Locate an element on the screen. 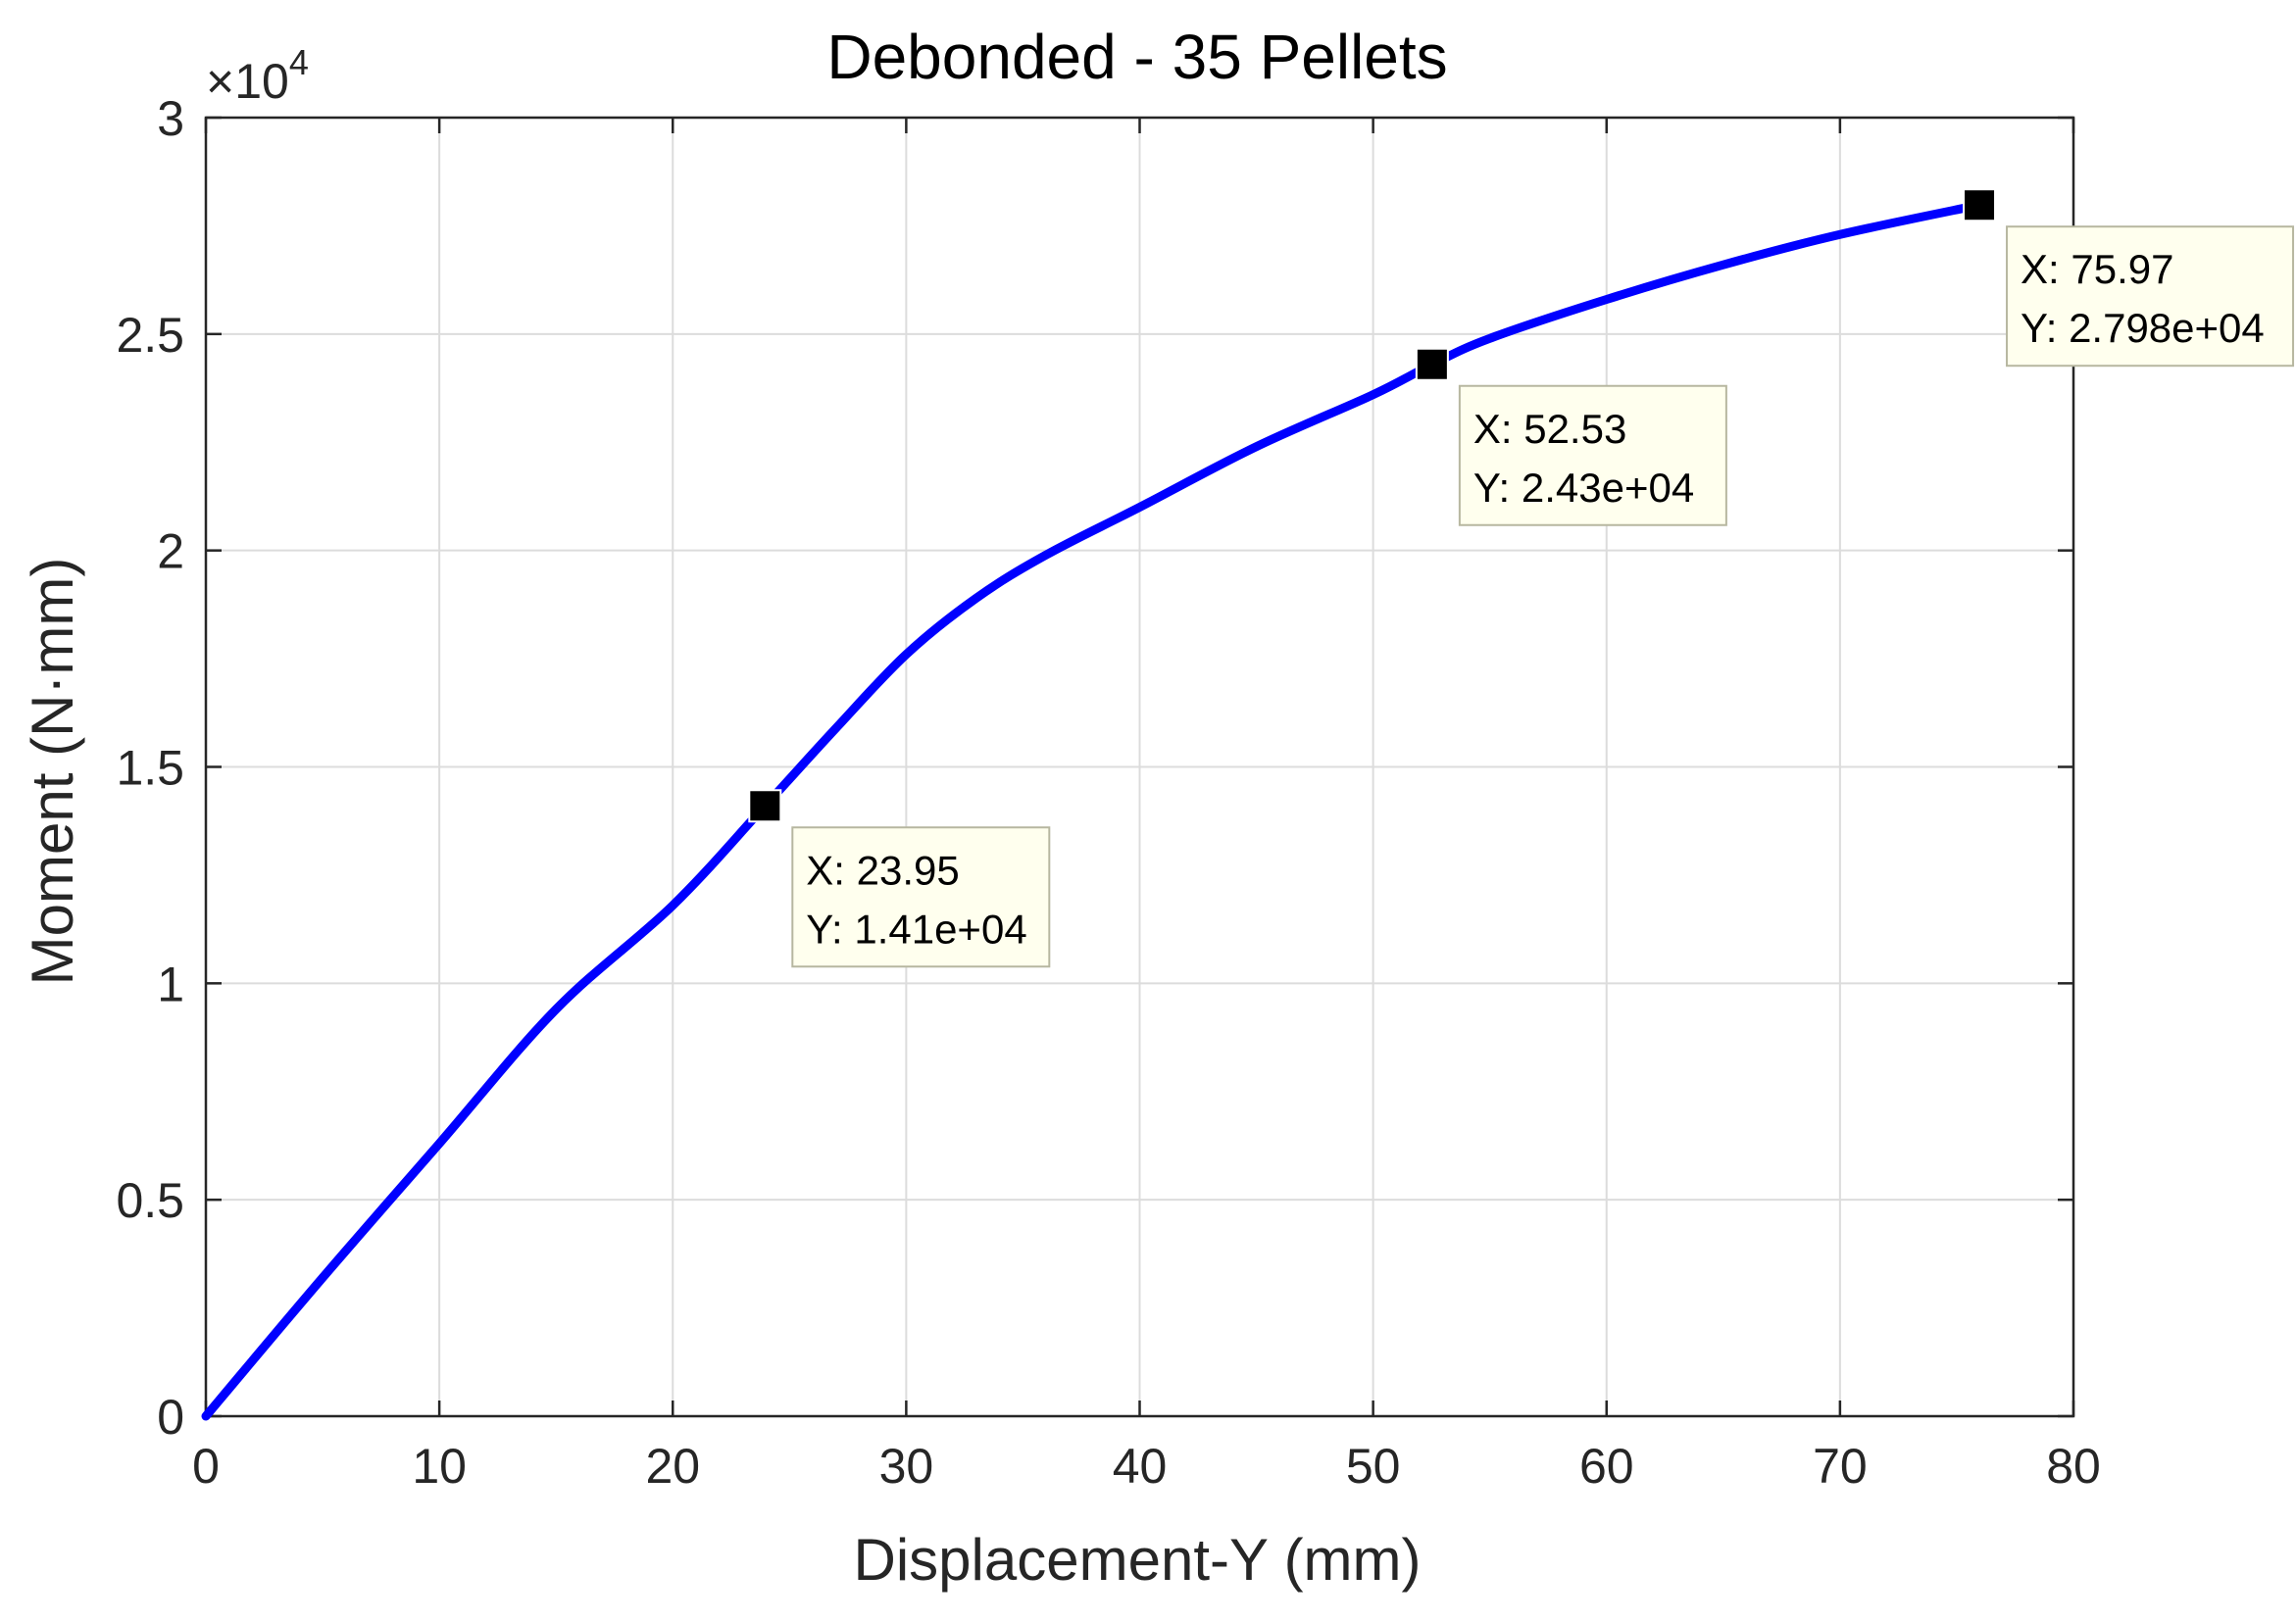 Image resolution: width=2296 pixels, height=1622 pixels. y-tick-label: 2 is located at coordinates (170, 551).